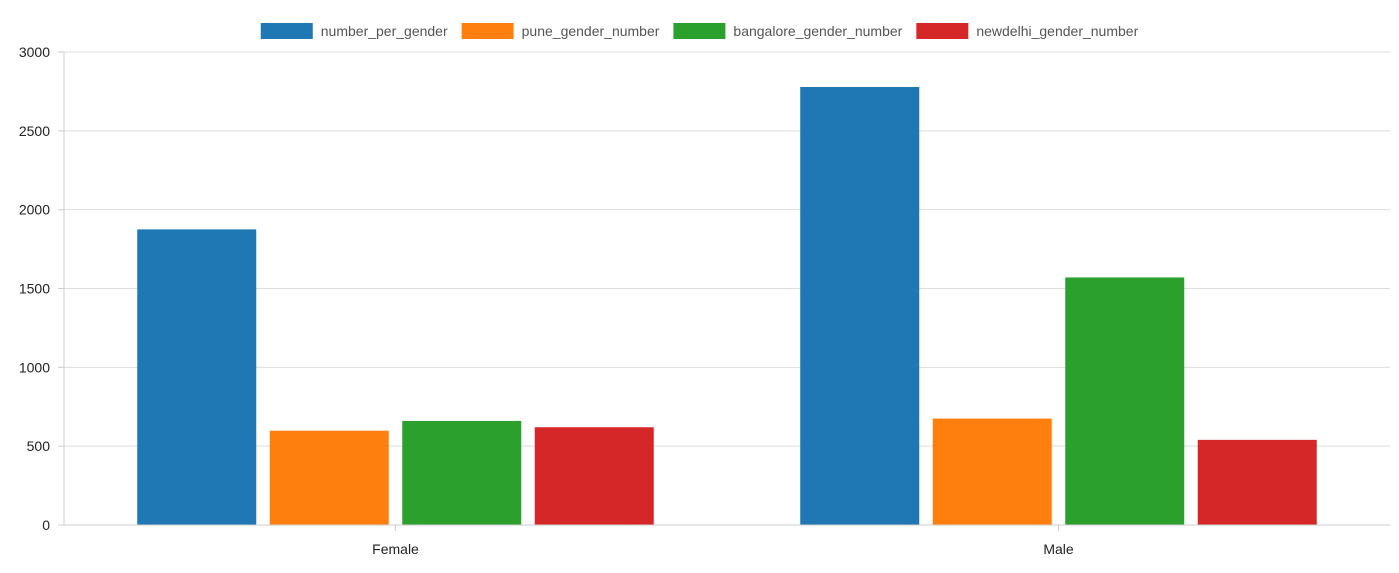 This screenshot has height=573, width=1399. Describe the element at coordinates (39, 446) in the screenshot. I see `y-tick-label: 500` at that location.